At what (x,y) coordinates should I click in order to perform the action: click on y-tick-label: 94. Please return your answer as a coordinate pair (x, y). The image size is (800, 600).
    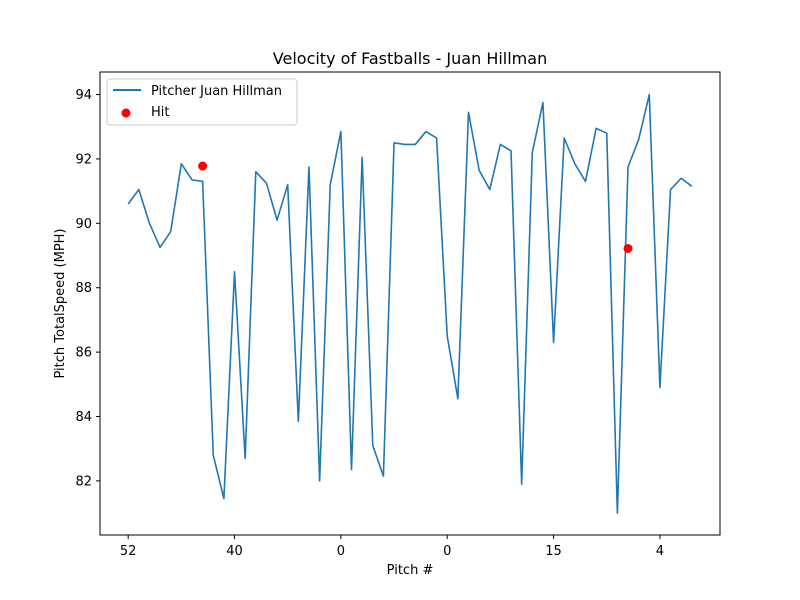
    Looking at the image, I should click on (83, 95).